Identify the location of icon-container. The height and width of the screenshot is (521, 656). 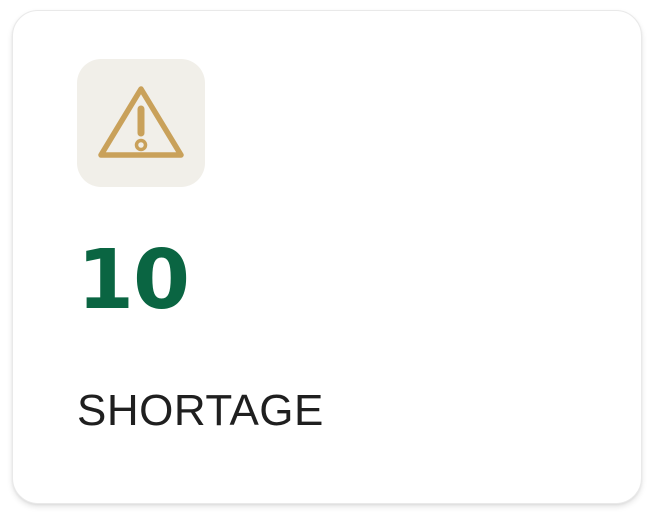
(141, 123).